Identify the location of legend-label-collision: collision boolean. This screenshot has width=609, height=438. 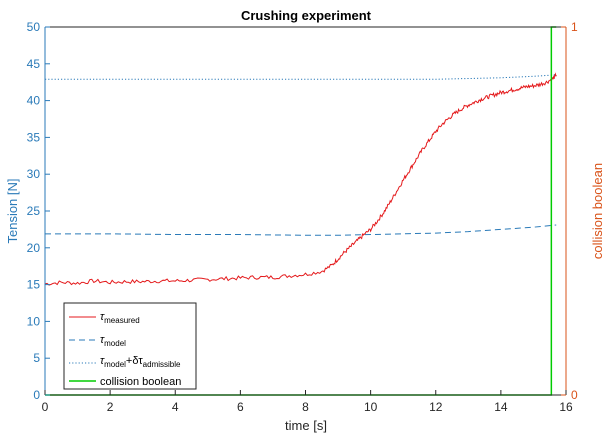
(140, 382).